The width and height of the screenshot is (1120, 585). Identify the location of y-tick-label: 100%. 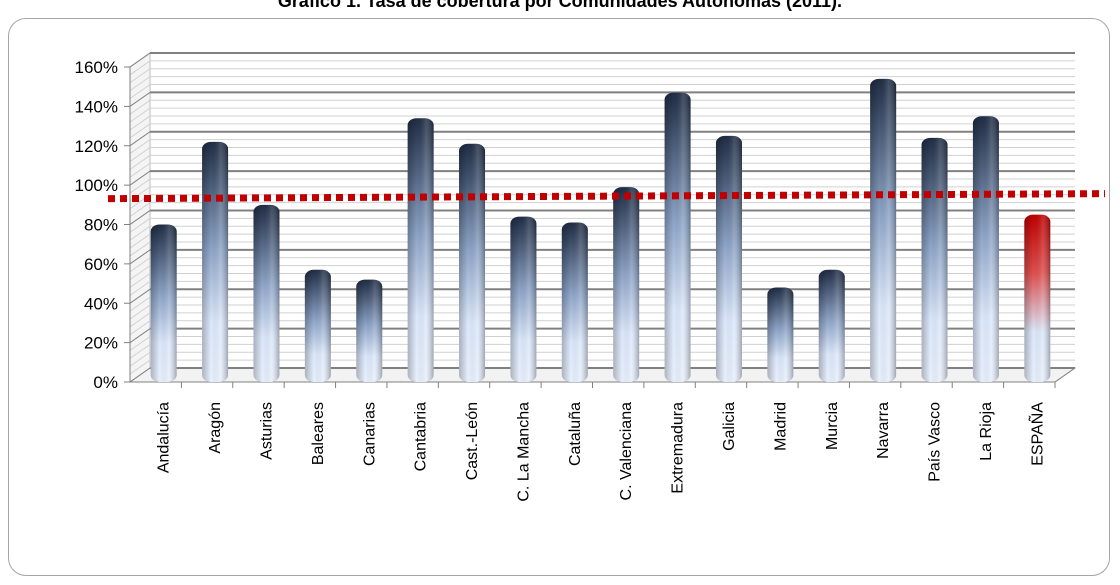
(96, 185).